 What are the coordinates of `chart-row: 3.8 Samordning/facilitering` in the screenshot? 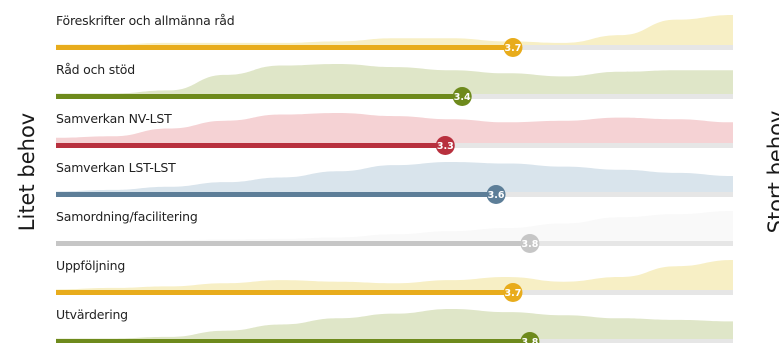 It's located at (394, 231).